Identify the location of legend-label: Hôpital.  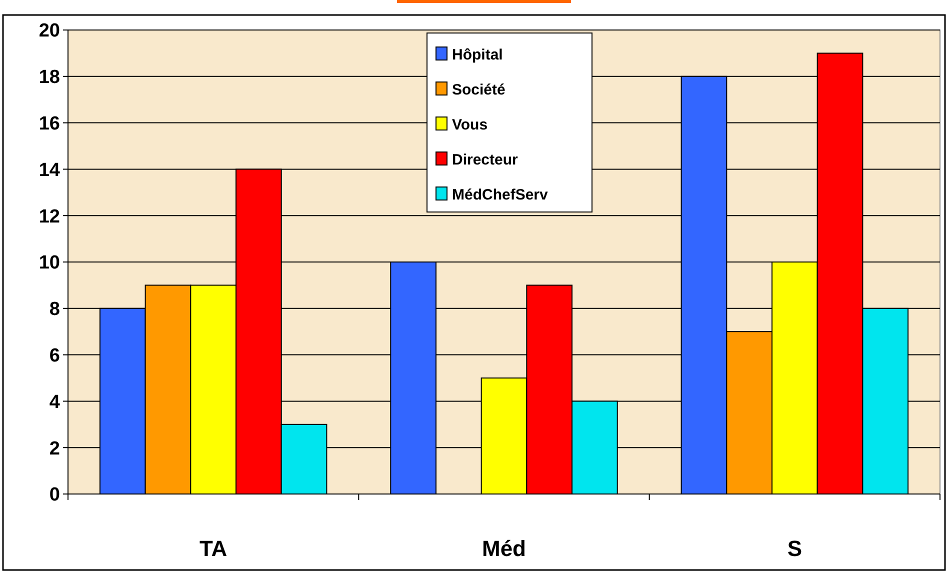
(477, 55).